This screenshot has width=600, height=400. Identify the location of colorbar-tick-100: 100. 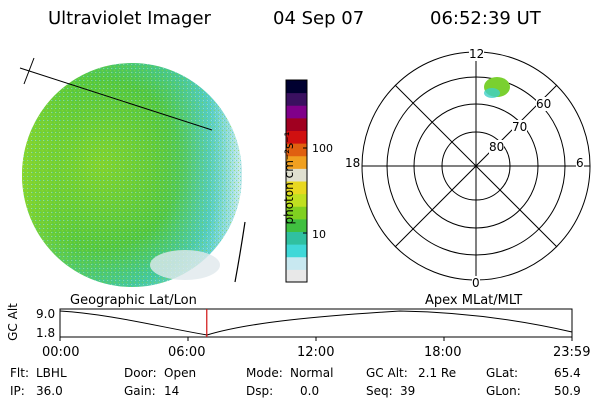
(322, 148).